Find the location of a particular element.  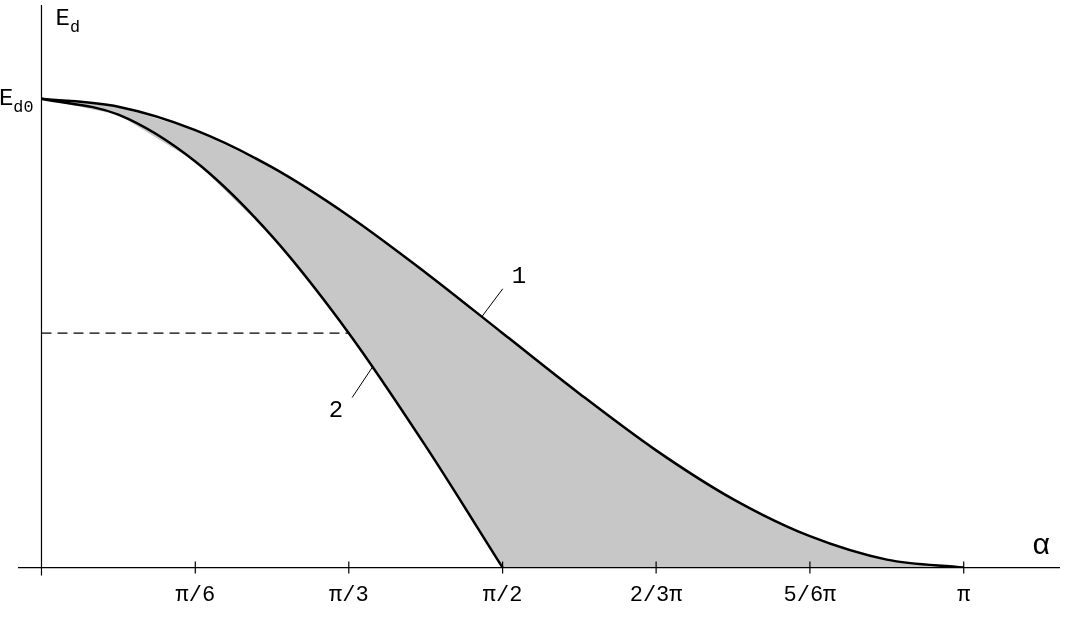

x-tick-label: π/2 is located at coordinates (502, 595).